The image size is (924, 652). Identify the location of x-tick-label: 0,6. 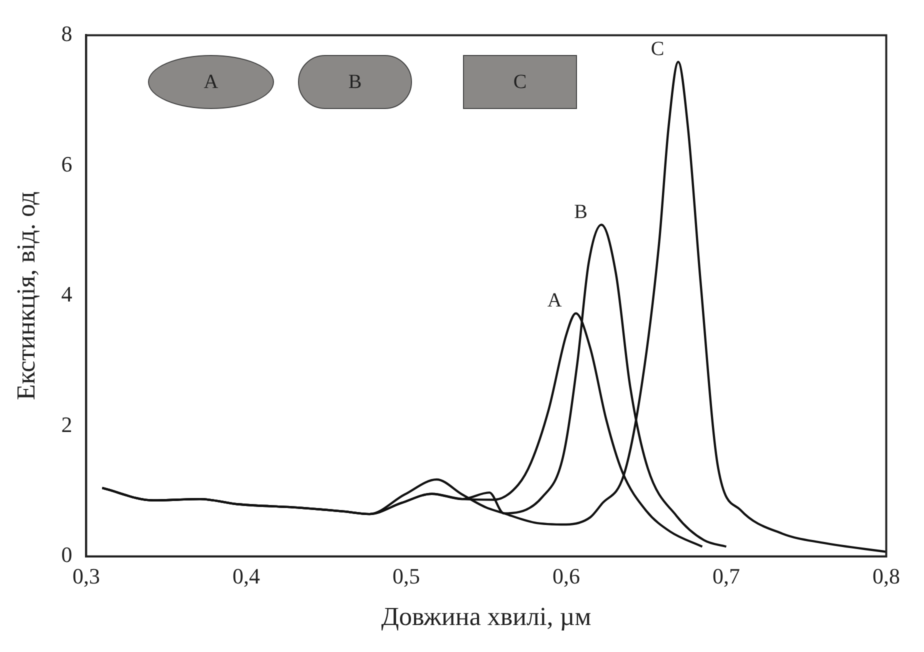
(566, 575).